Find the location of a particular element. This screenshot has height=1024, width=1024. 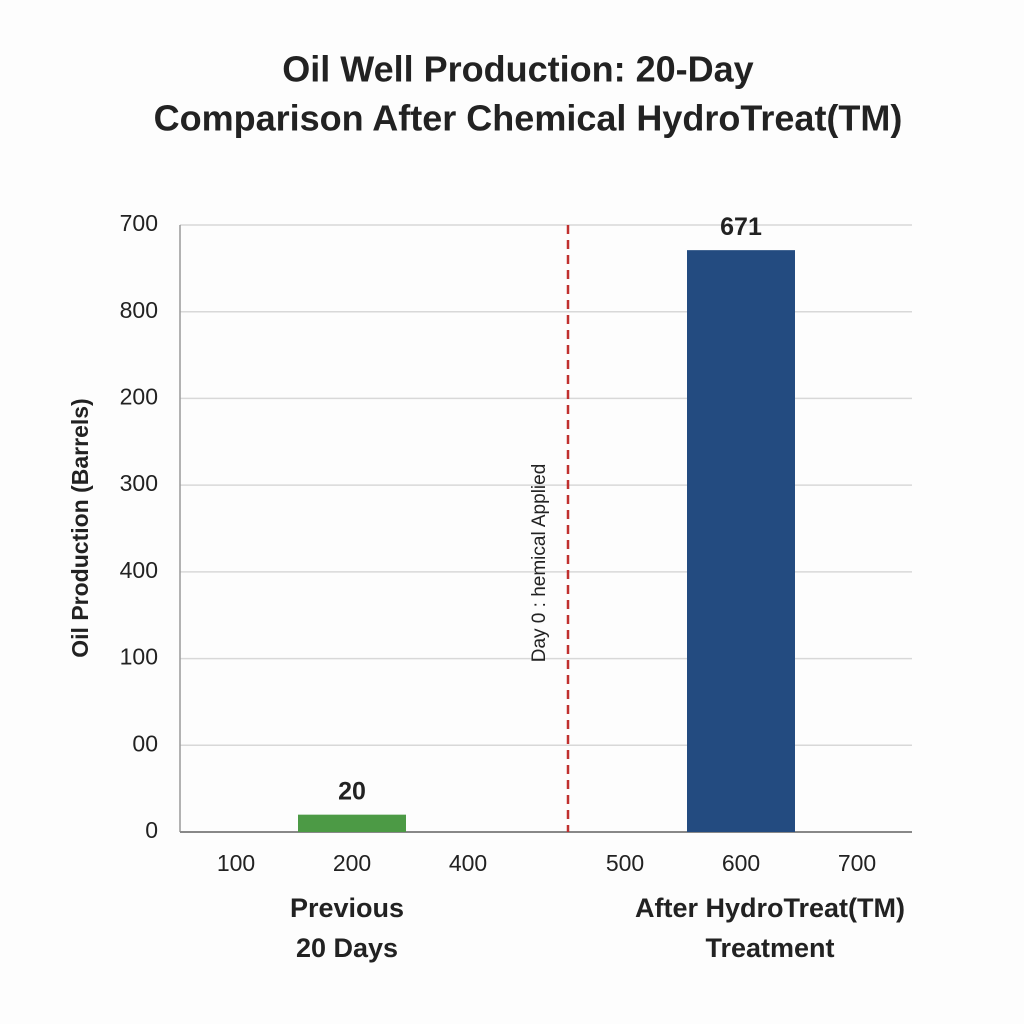

chart-title: Comparison After Chemical HydroTreat(TM) is located at coordinates (528, 118).